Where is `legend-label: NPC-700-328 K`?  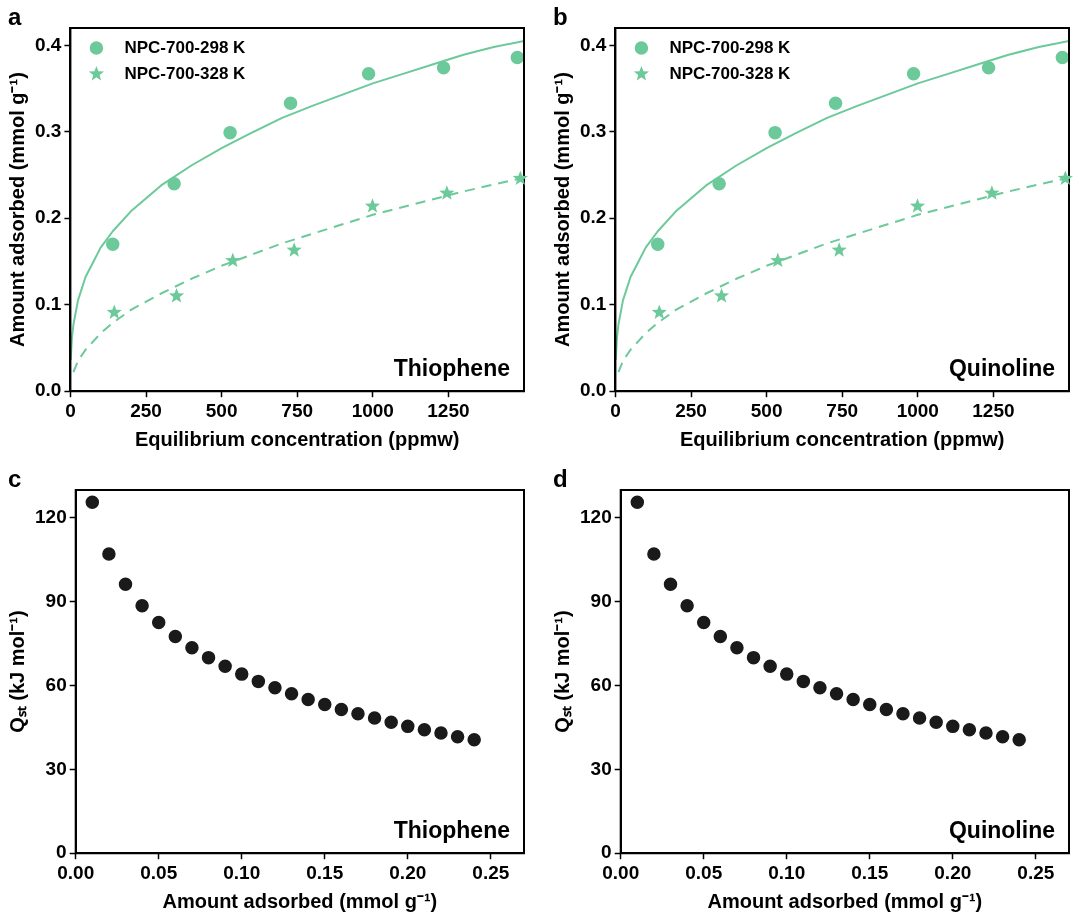 legend-label: NPC-700-328 K is located at coordinates (185, 73).